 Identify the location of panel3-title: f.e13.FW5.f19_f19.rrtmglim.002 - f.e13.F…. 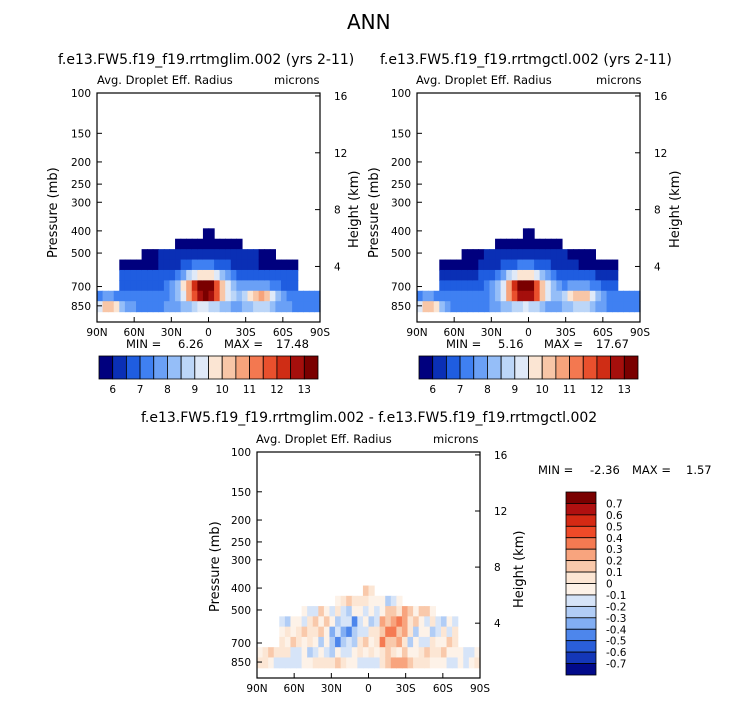
(369, 418).